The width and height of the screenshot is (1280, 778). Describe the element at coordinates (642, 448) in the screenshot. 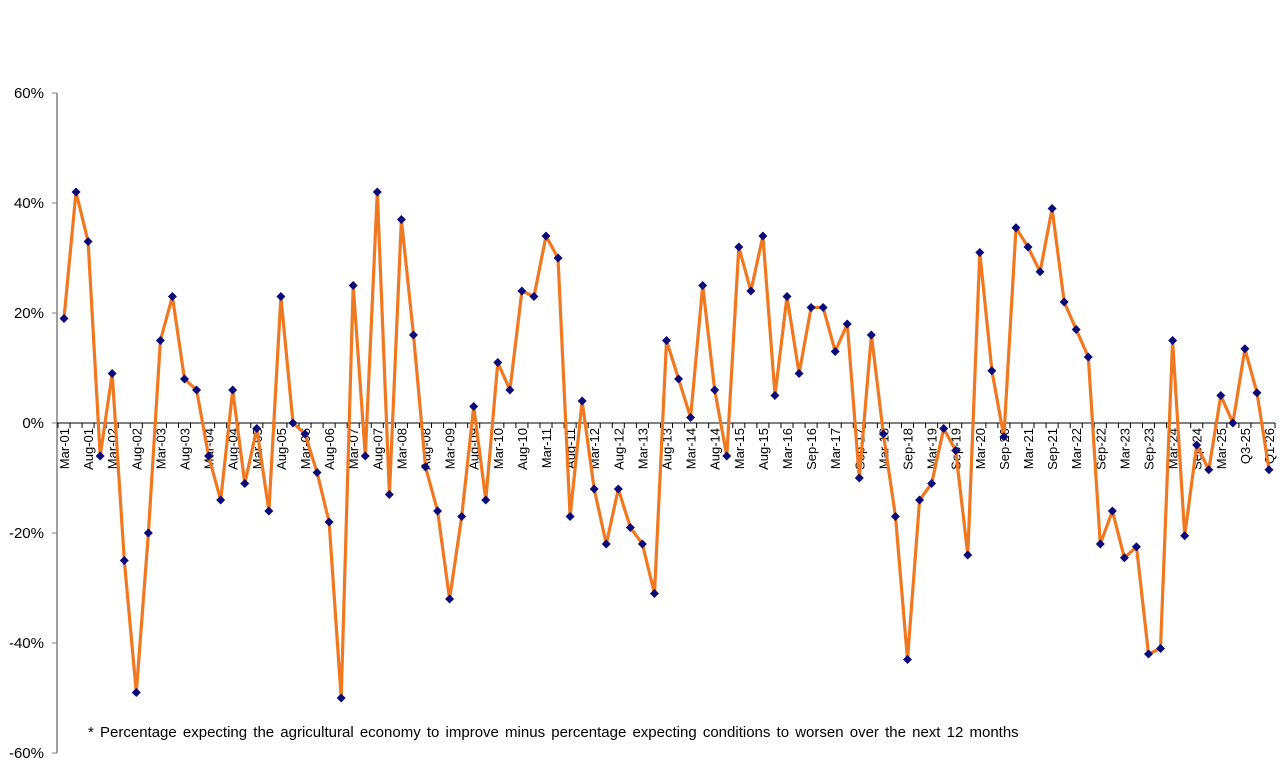

I see `x-tick-label: Mar-13` at that location.